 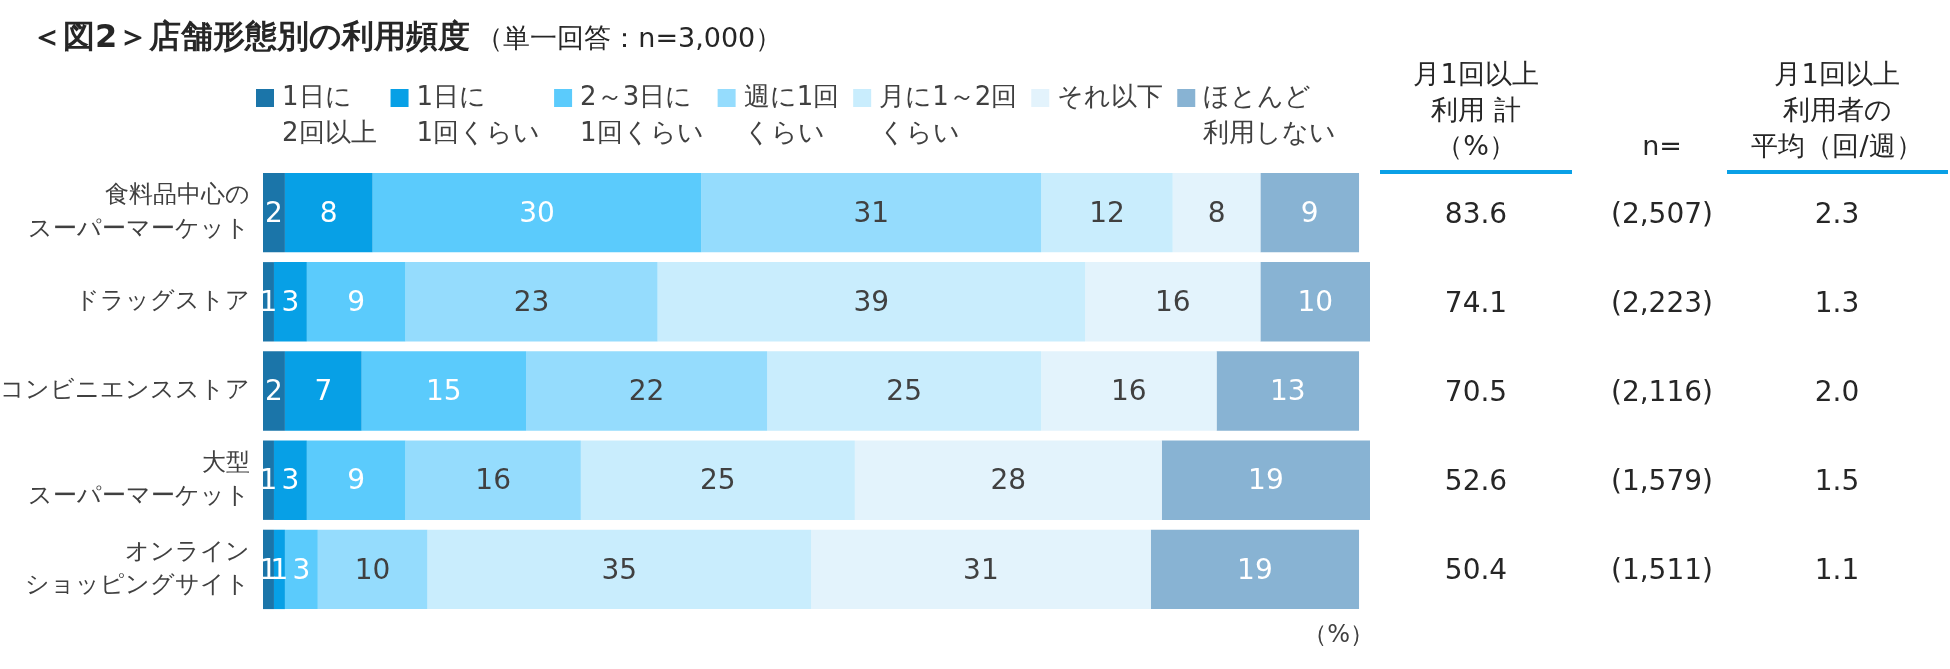 What do you see at coordinates (1837, 213) in the screenshot?
I see `data-label: 2.3` at bounding box center [1837, 213].